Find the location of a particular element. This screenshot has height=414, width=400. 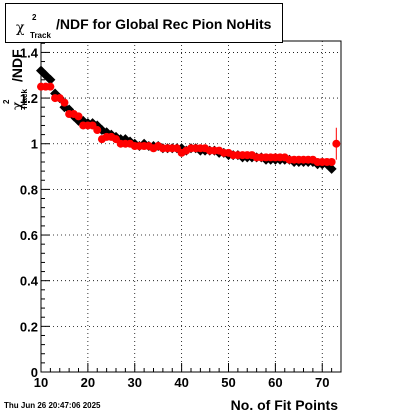

x-tick-label: 30 is located at coordinates (135, 382).